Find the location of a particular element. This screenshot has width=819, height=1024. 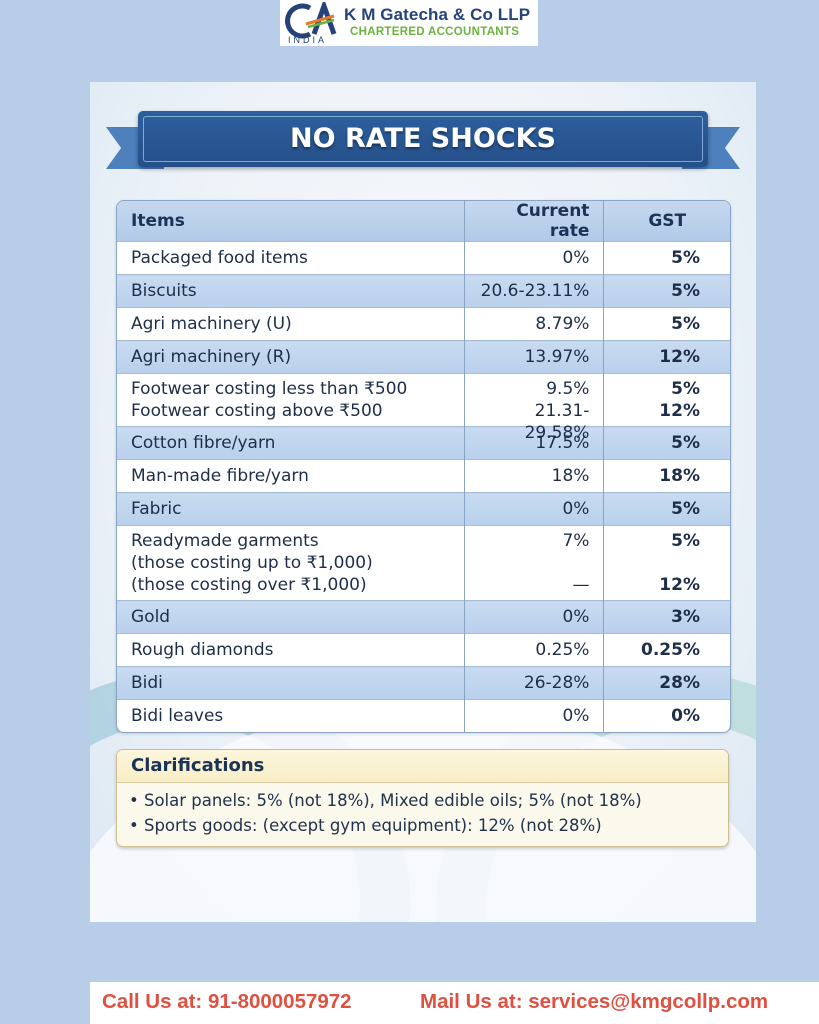

ca-logo-icon is located at coordinates (311, 20).